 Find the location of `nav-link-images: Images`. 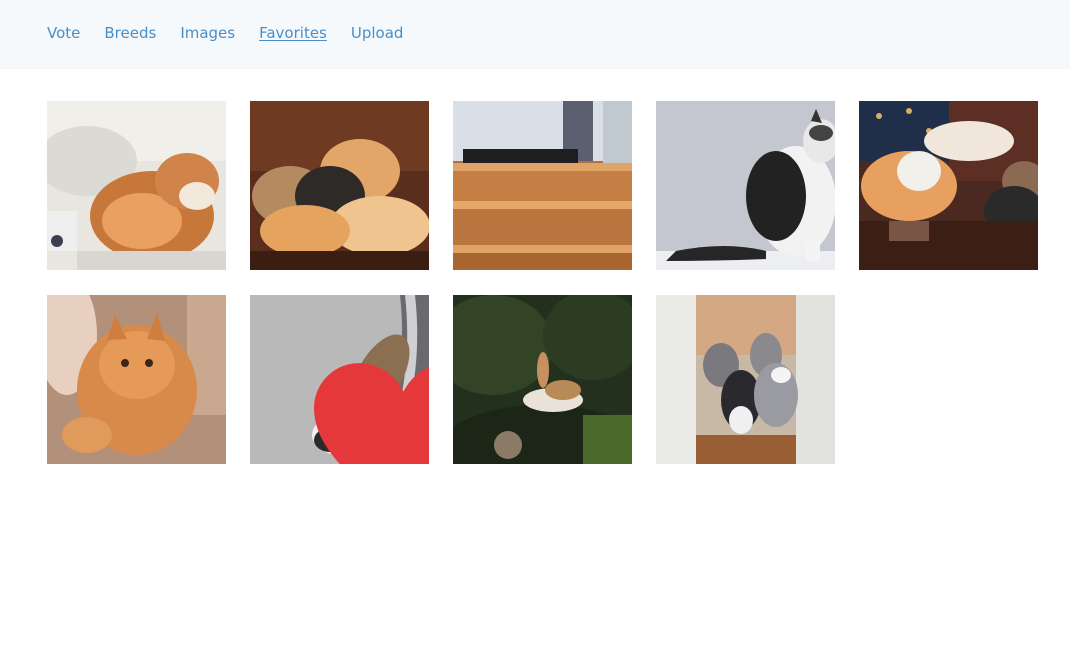

nav-link-images: Images is located at coordinates (208, 33).